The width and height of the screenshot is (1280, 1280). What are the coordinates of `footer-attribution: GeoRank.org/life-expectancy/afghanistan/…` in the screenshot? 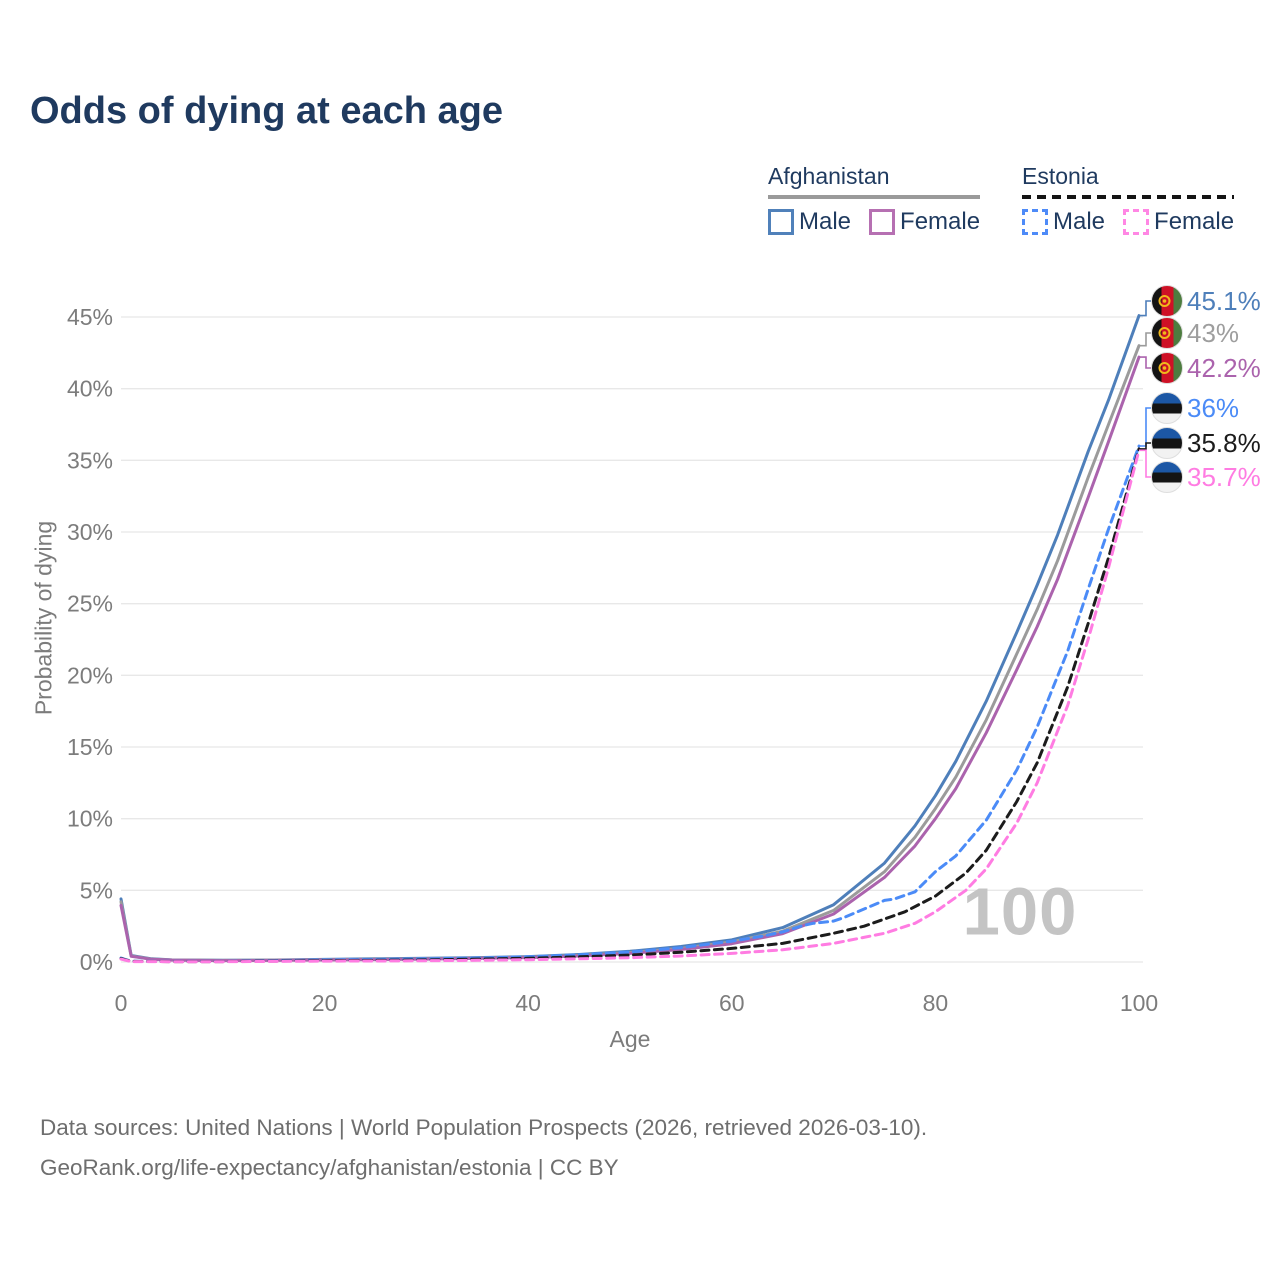 It's located at (329, 1167).